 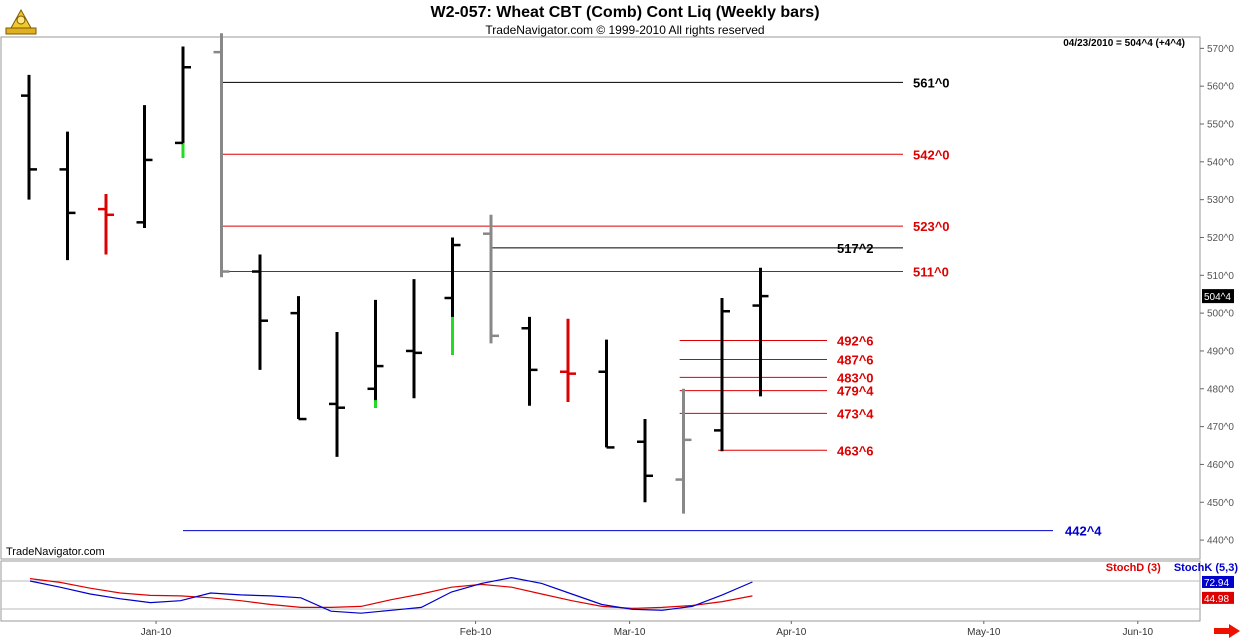 I want to click on last-price-label: 504^4, so click(x=1217, y=297).